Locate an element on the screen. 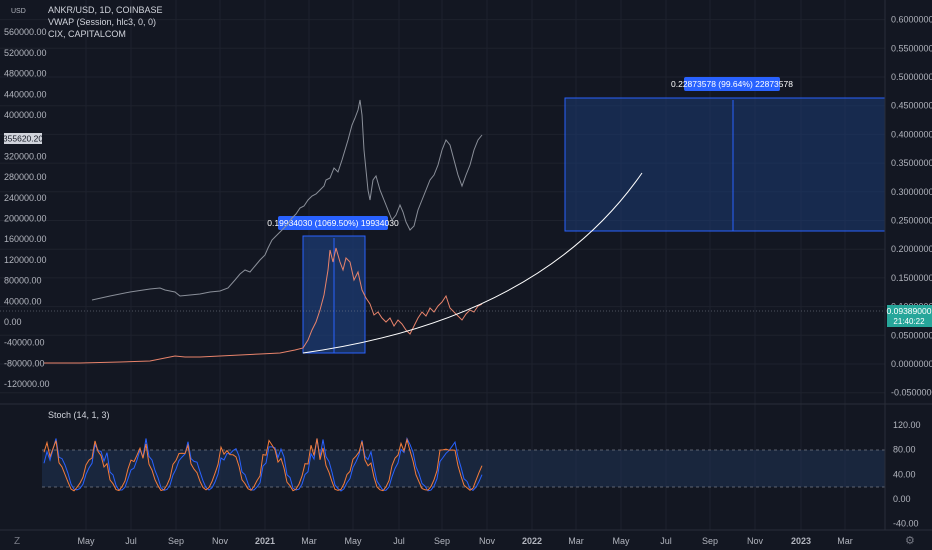  legend-vwap: VWAP (Session, hlc3, 0, 0) is located at coordinates (102, 22).